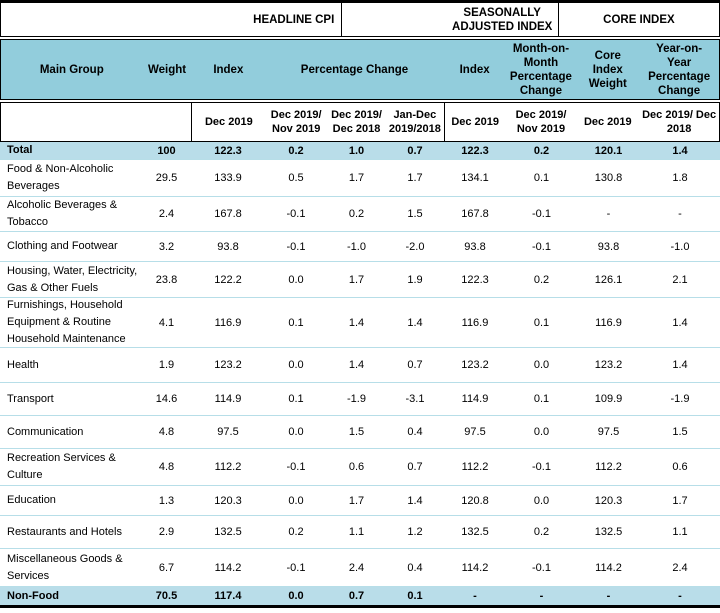  I want to click on sa-mom-change-cell: -, so click(541, 596).